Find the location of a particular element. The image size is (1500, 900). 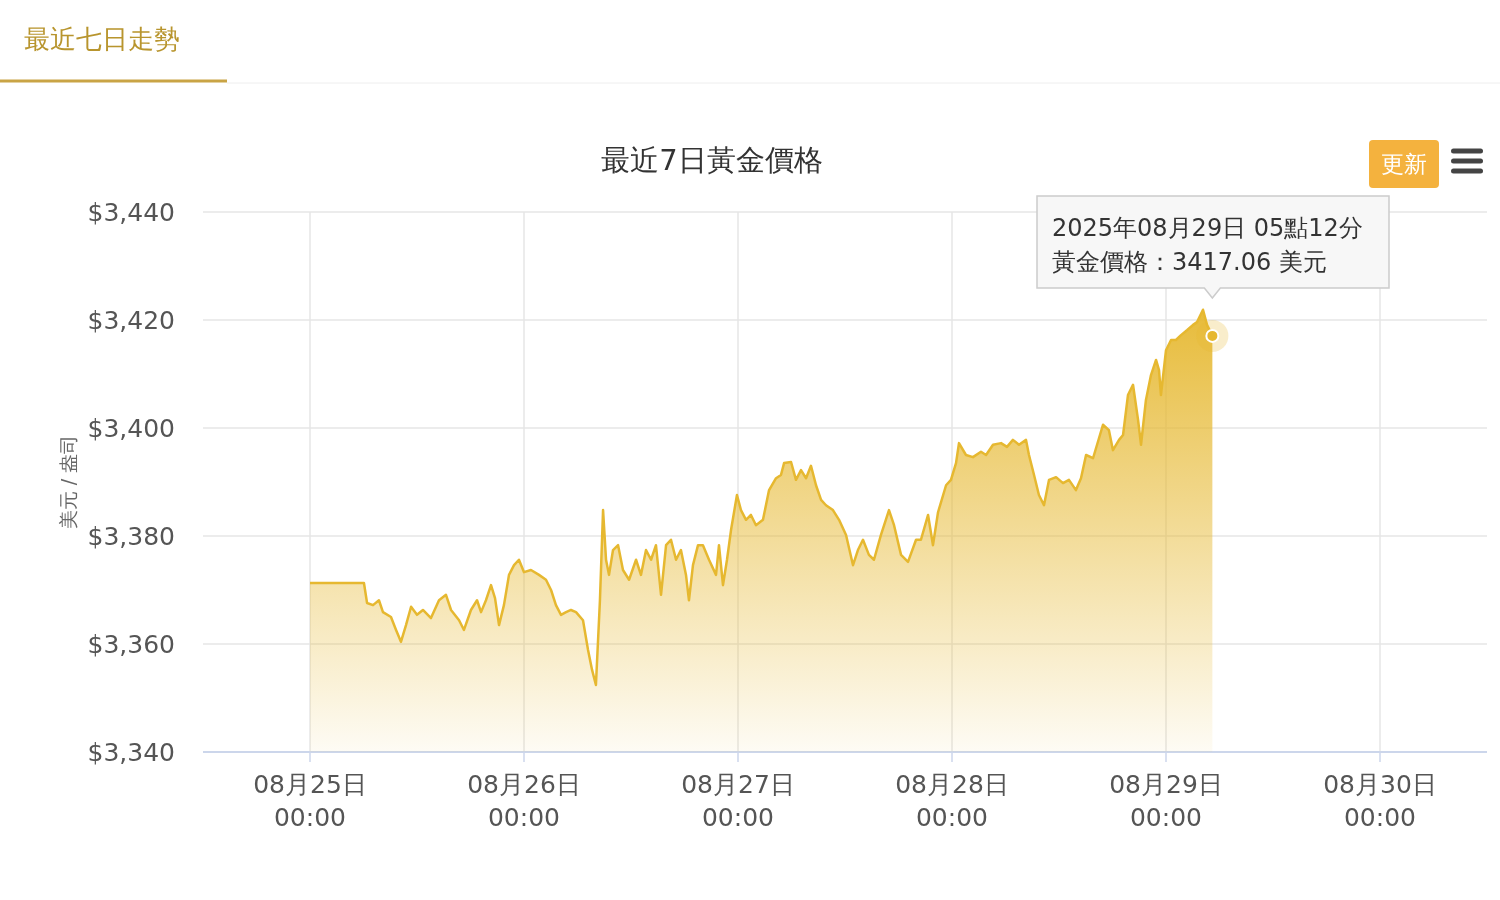

x-tick-label: 08月25日 00:00 is located at coordinates (310, 801).